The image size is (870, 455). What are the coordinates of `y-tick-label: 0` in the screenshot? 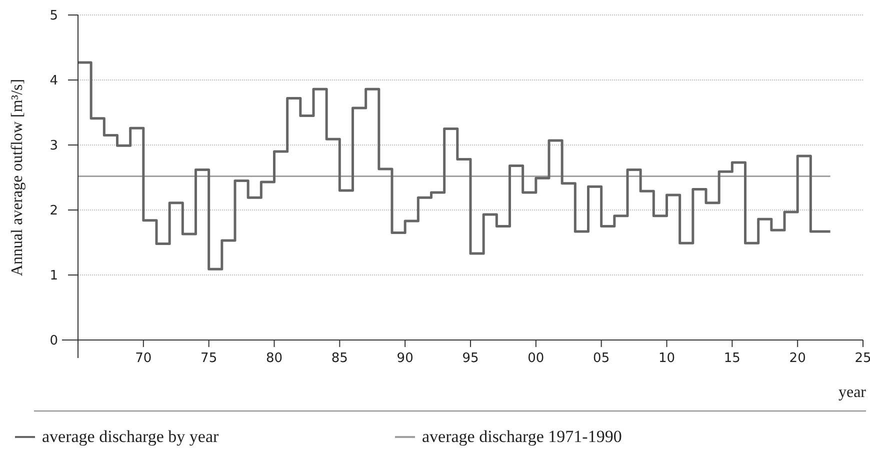 It's located at (54, 341).